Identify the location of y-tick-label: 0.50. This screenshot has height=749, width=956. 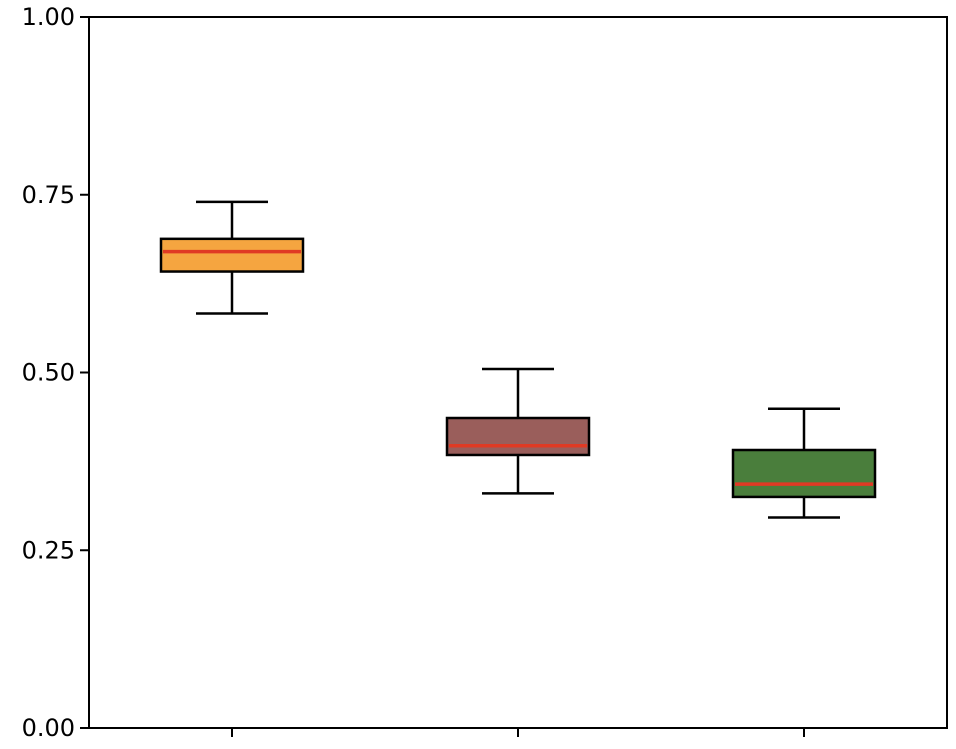
(48, 373).